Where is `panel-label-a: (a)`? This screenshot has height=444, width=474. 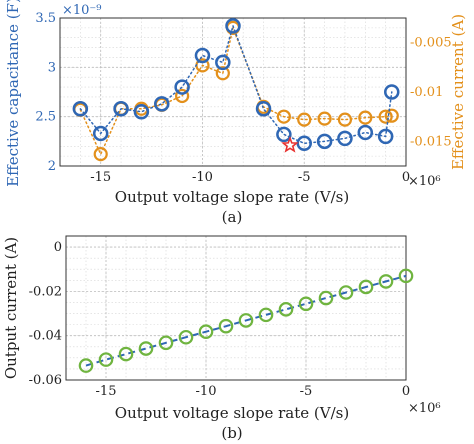 panel-label-a: (a) is located at coordinates (232, 217).